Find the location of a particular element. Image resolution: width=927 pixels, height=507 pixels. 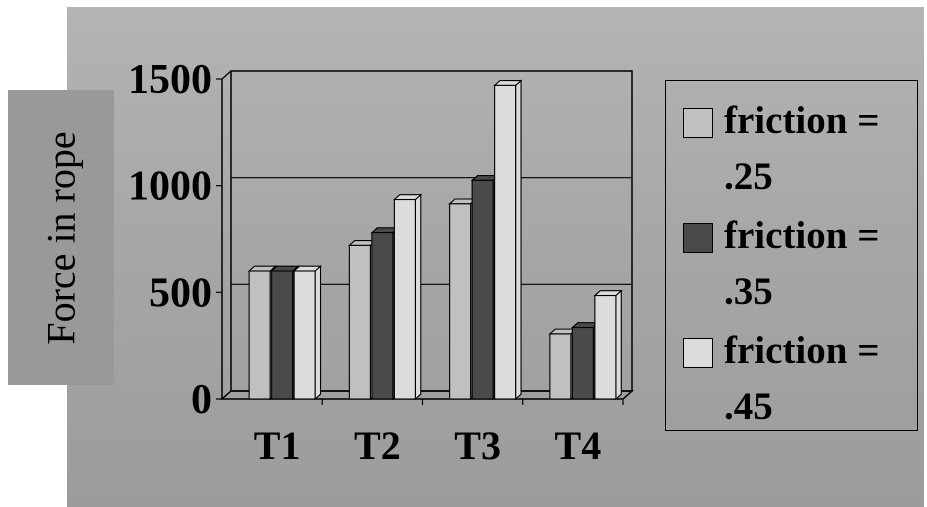

y-axis-top-edge is located at coordinates (226, 75).